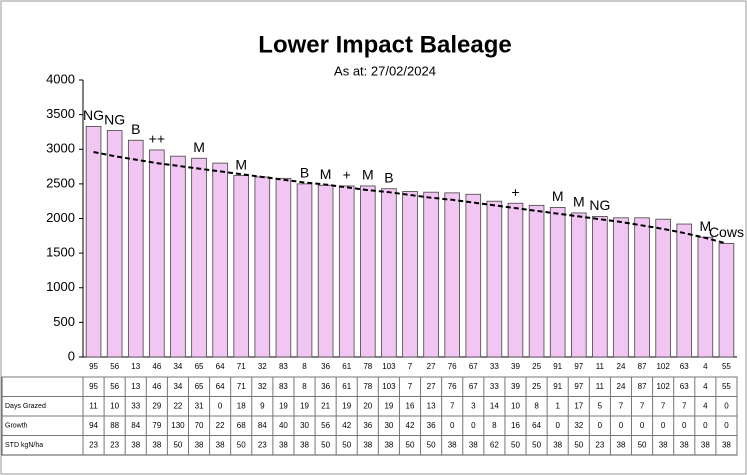 The image size is (747, 475). What do you see at coordinates (431, 405) in the screenshot?
I see `table-cell: 13` at bounding box center [431, 405].